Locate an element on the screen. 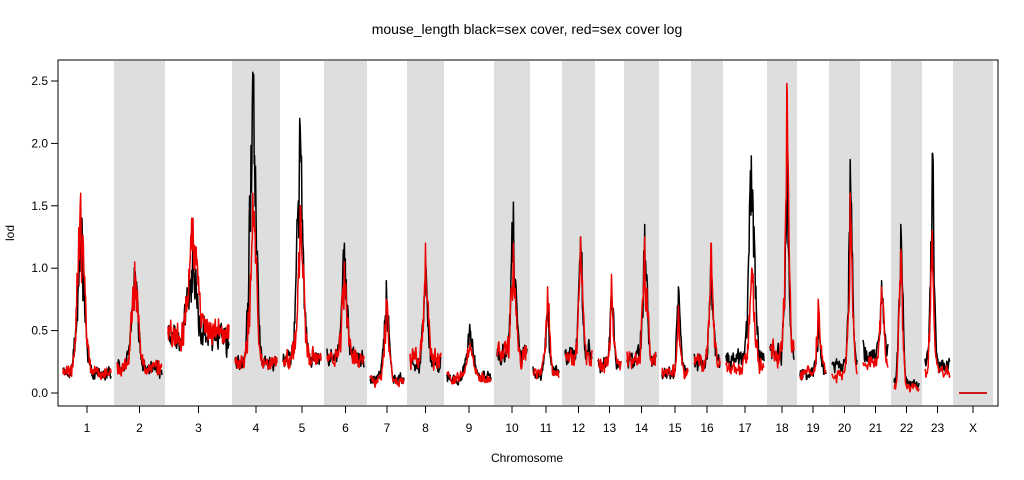 This screenshot has height=480, width=1024. x-tick-label-13: 13 is located at coordinates (610, 428).